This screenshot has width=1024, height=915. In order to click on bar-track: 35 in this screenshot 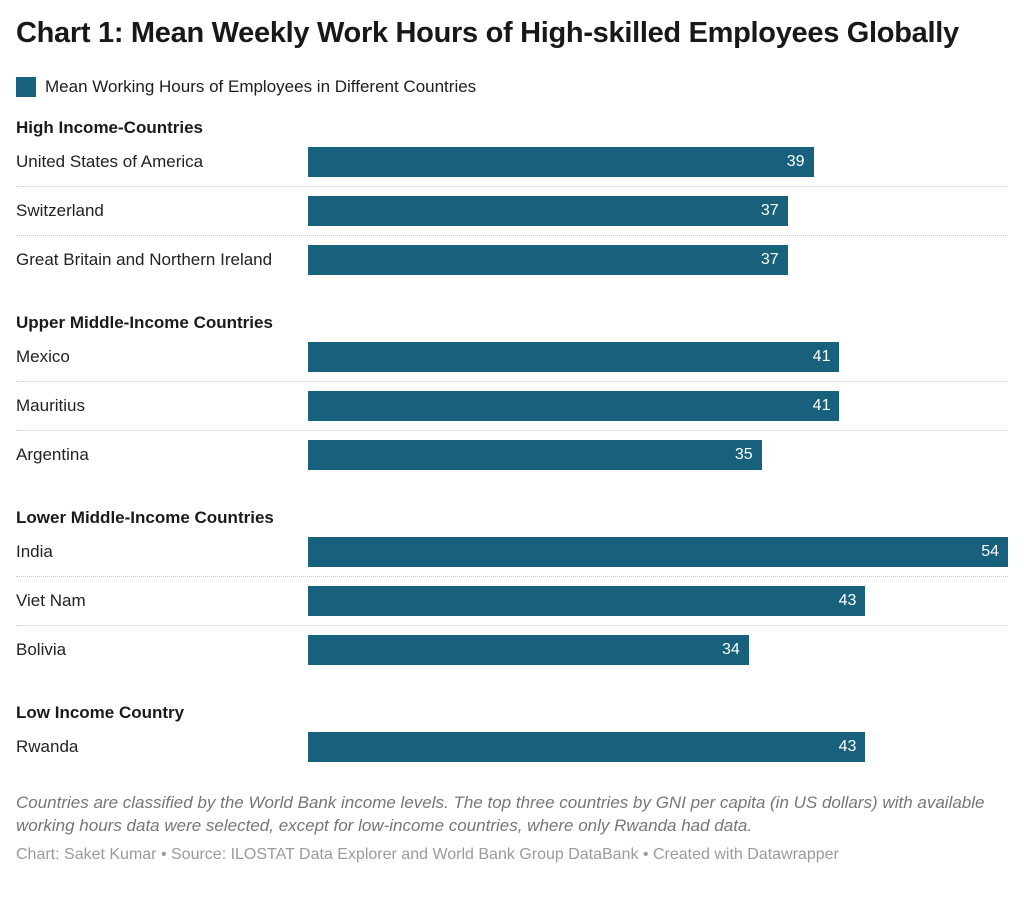, I will do `click(658, 455)`.